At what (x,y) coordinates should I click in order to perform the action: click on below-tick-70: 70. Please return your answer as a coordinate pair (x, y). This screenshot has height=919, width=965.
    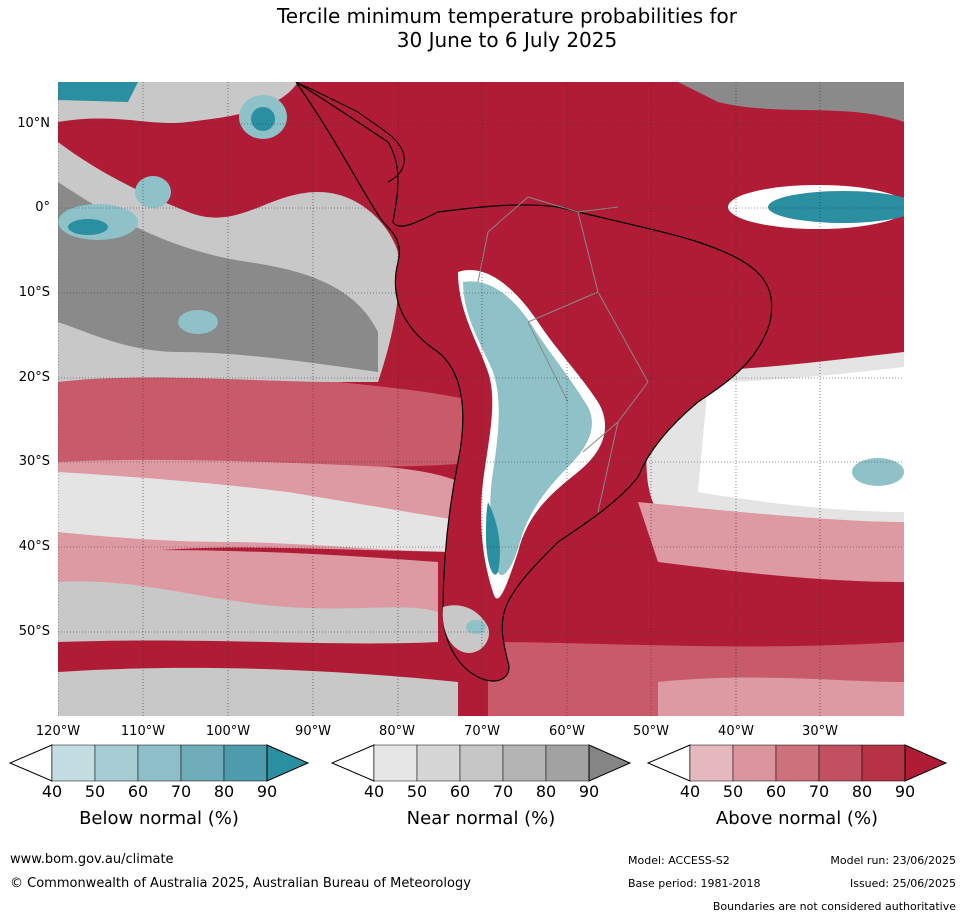
    Looking at the image, I should click on (181, 791).